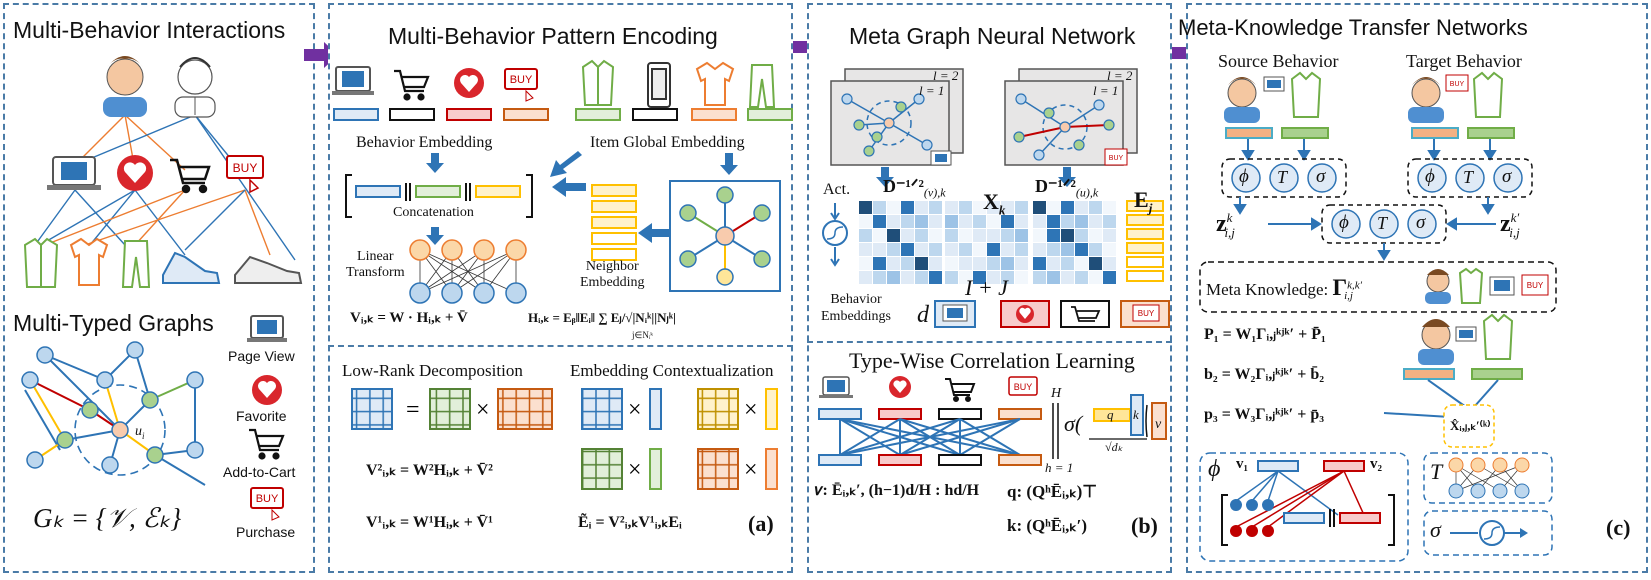 This screenshot has width=1651, height=580. Describe the element at coordinates (667, 142) in the screenshot. I see `item-global-embedding-label: Item Global Embedding` at that location.